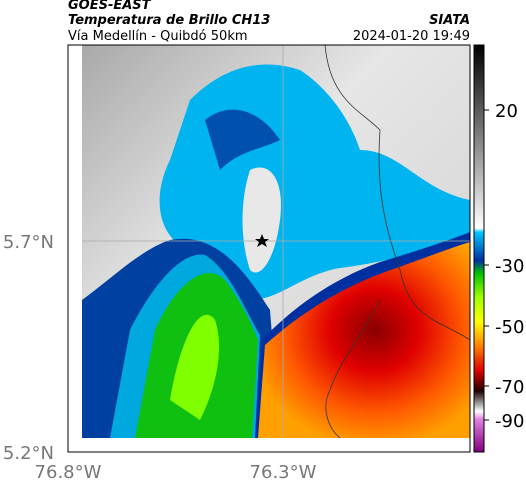 The image size is (526, 491). Describe the element at coordinates (411, 36) in the screenshot. I see `datetime-label: 2024-01-20 19:49` at that location.